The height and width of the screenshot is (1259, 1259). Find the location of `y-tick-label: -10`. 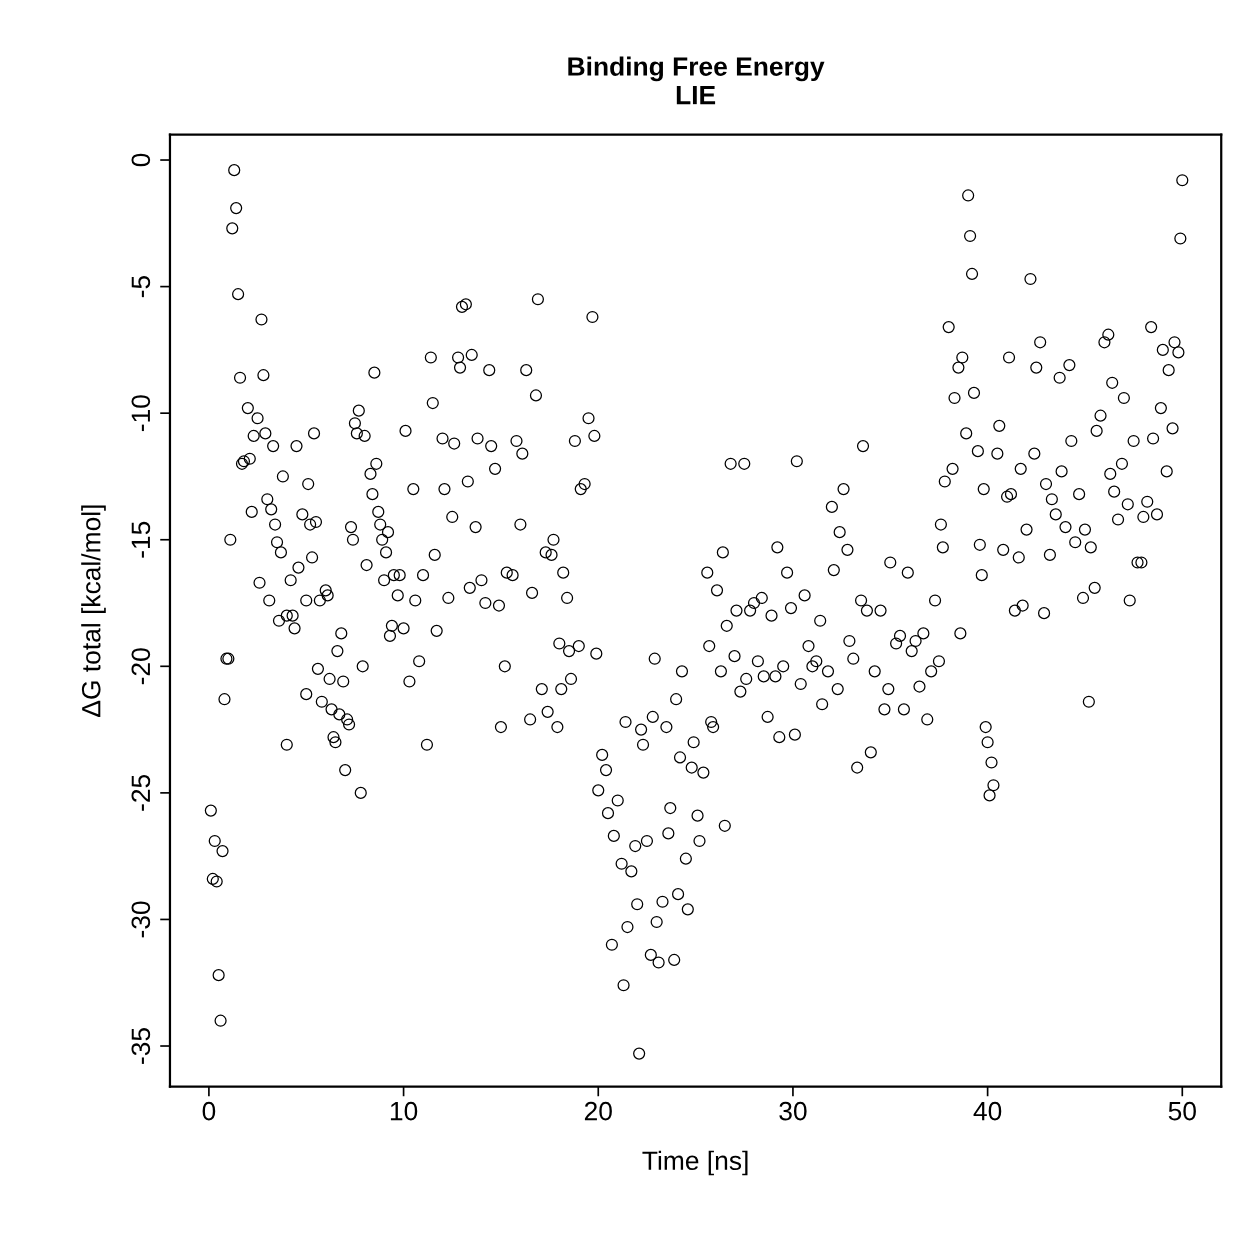

y-tick-label: -10 is located at coordinates (141, 413).